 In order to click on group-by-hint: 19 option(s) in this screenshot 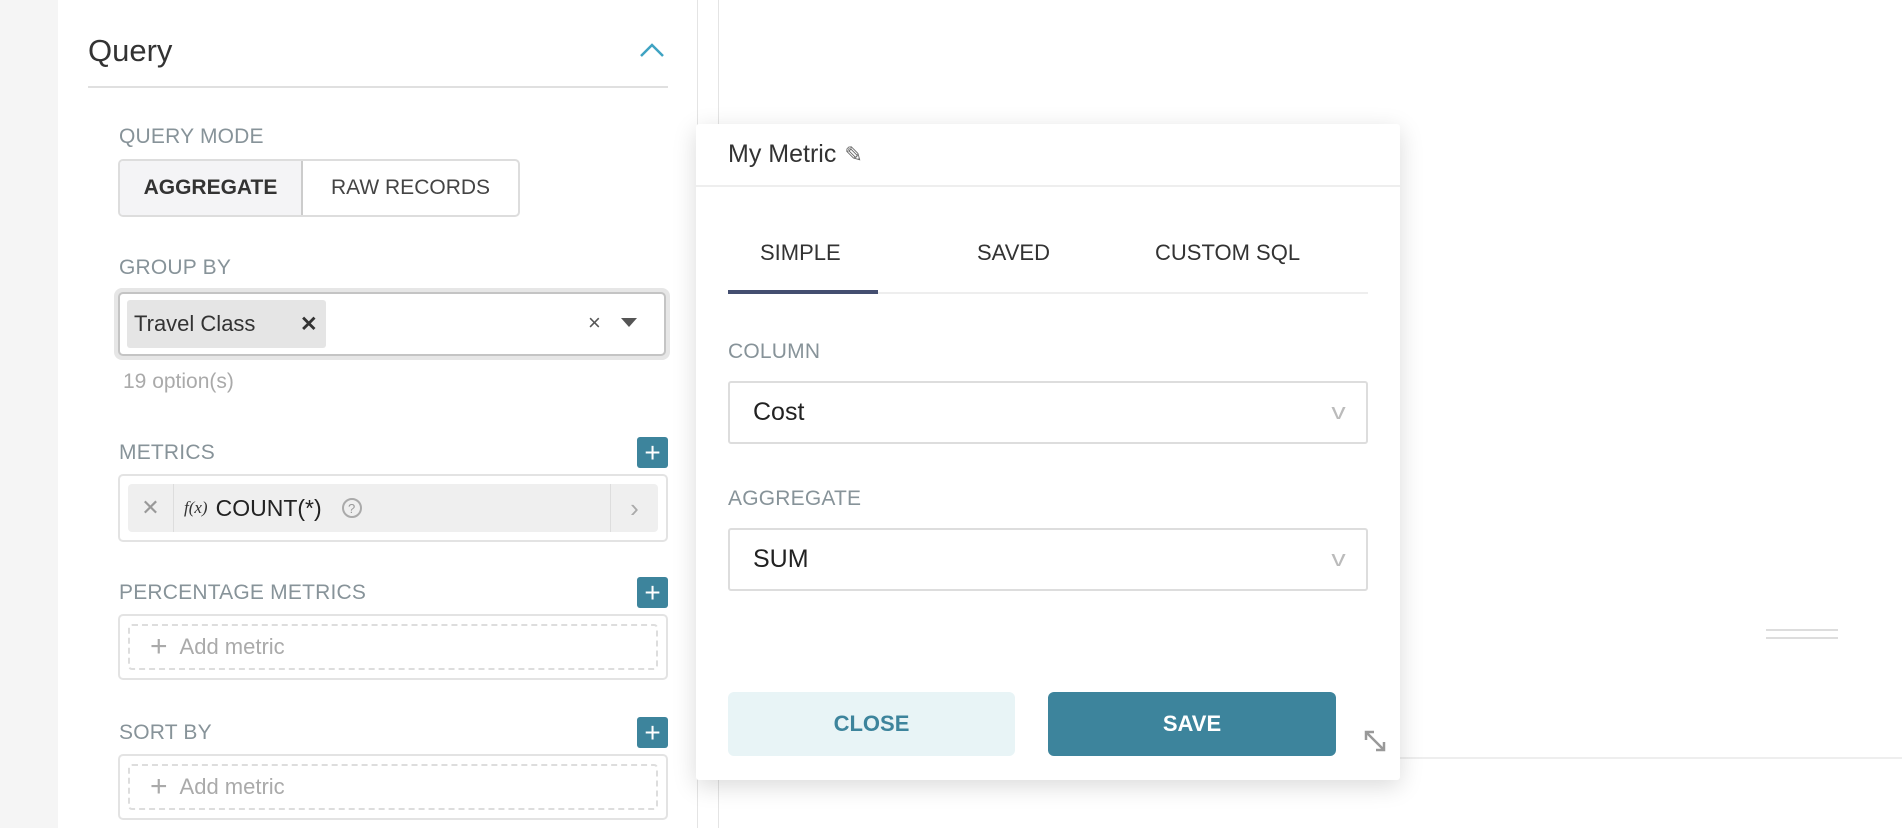, I will do `click(178, 381)`.